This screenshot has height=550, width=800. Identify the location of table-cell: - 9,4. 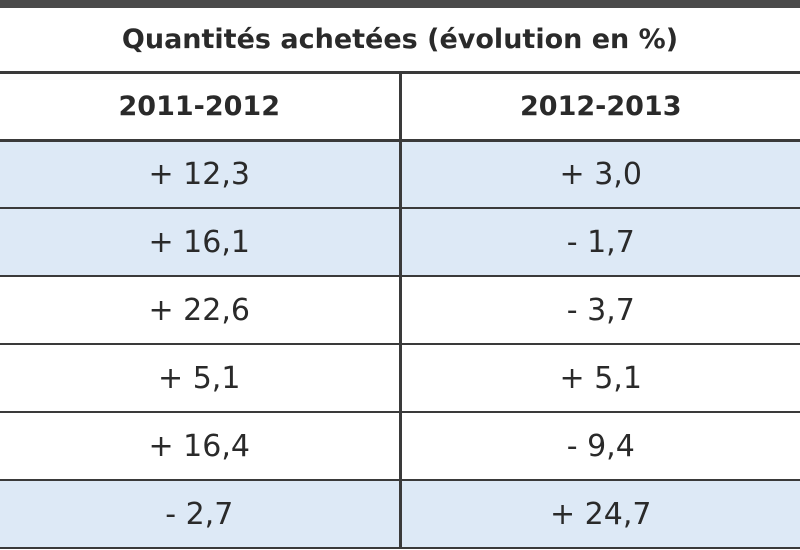
(600, 446).